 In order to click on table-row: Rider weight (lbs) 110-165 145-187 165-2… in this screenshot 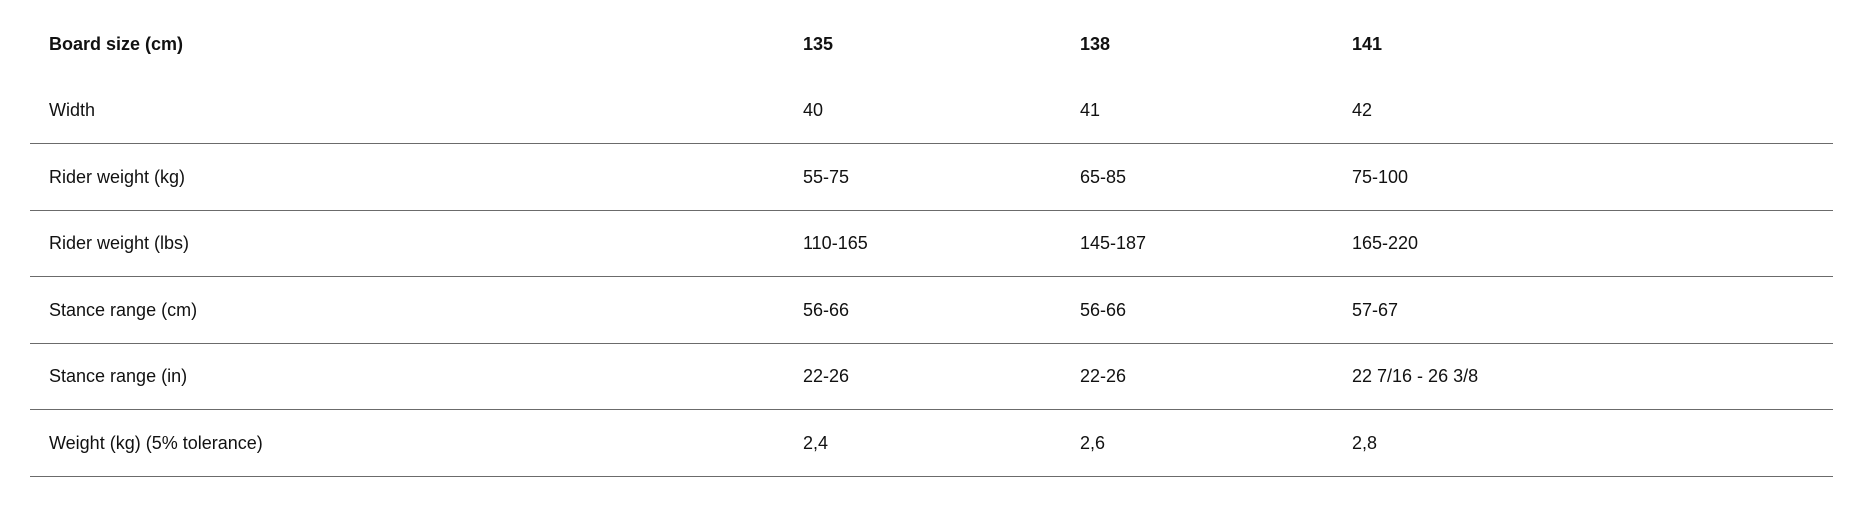, I will do `click(931, 243)`.